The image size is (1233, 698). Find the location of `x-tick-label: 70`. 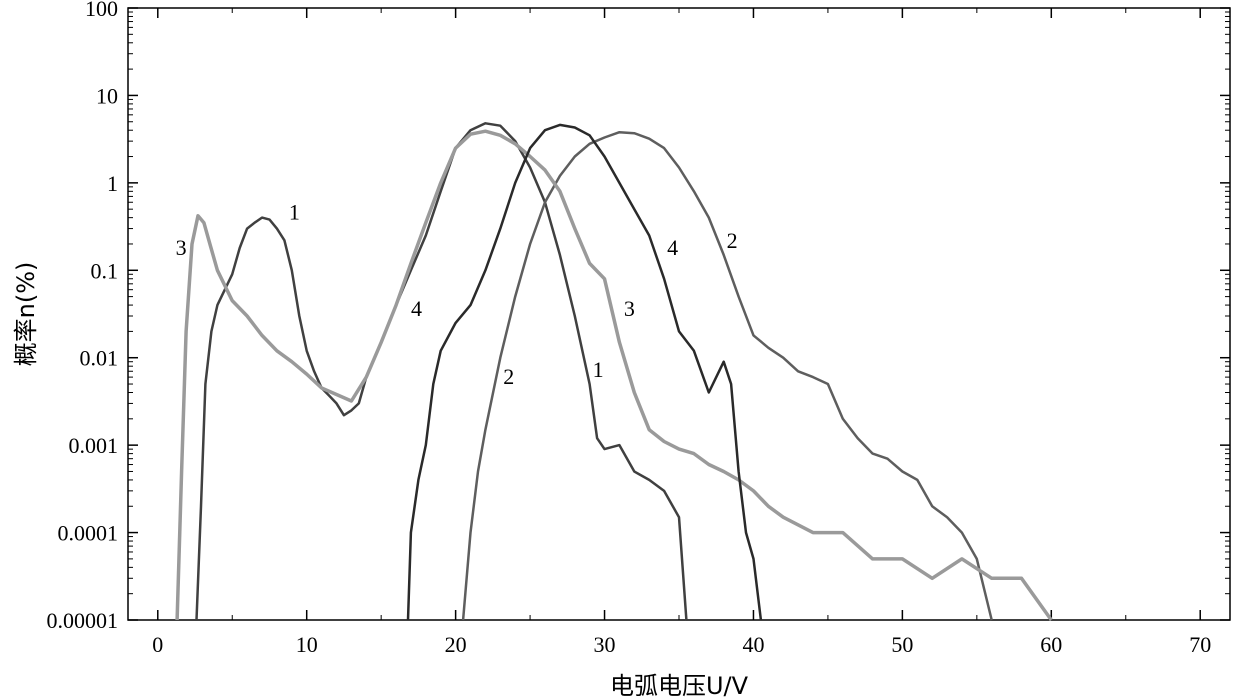

x-tick-label: 70 is located at coordinates (1200, 644).